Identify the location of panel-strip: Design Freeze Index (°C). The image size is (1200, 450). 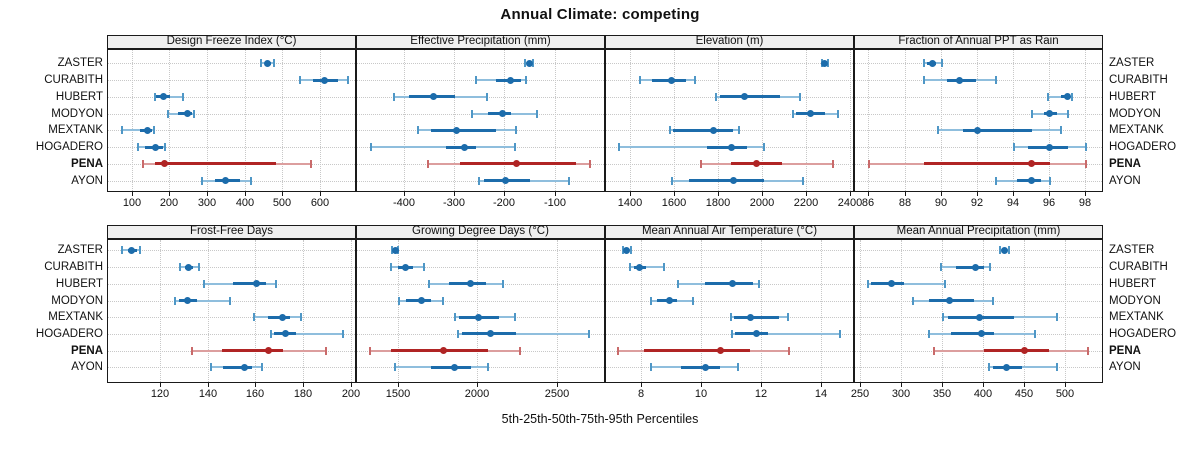
(231, 42).